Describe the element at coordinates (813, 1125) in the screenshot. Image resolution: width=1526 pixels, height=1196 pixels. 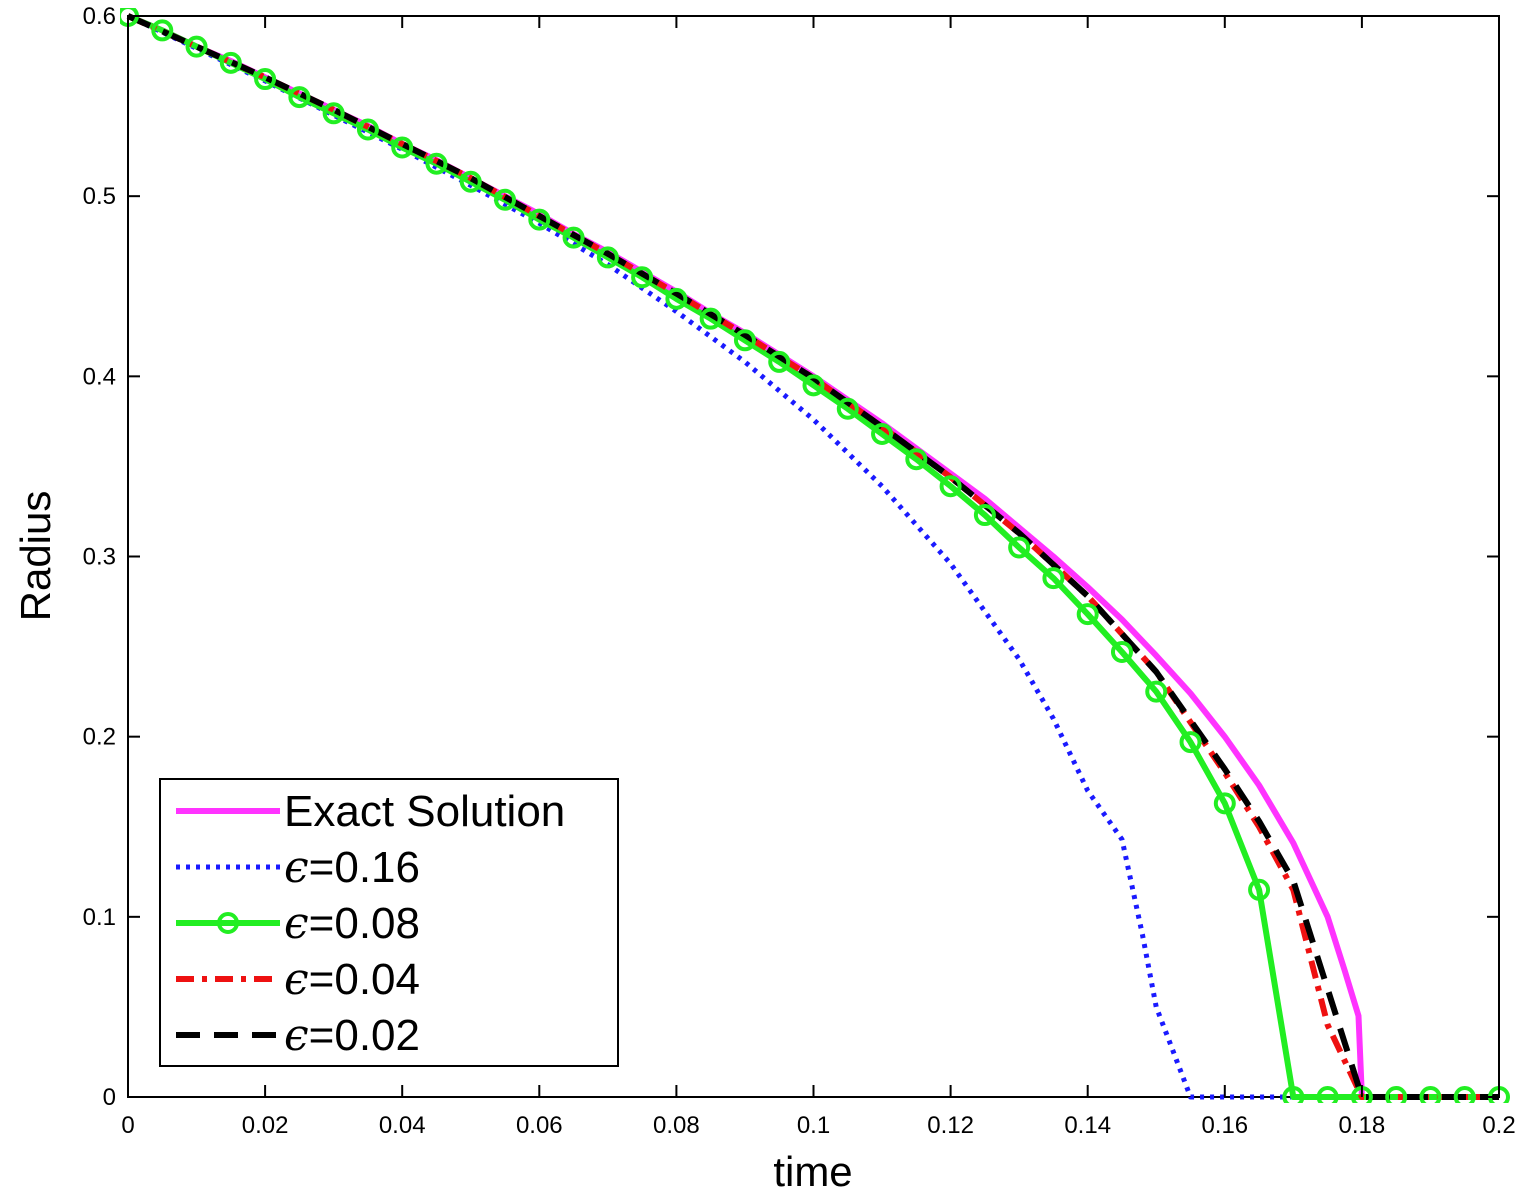
I see `x-tick-label: 0.1` at that location.